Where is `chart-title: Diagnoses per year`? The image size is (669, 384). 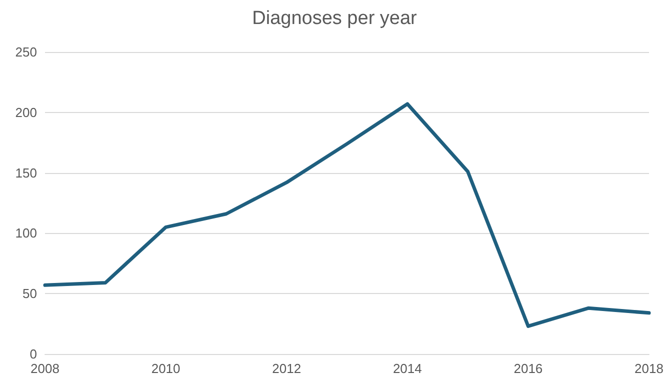
chart-title: Diagnoses per year is located at coordinates (335, 18).